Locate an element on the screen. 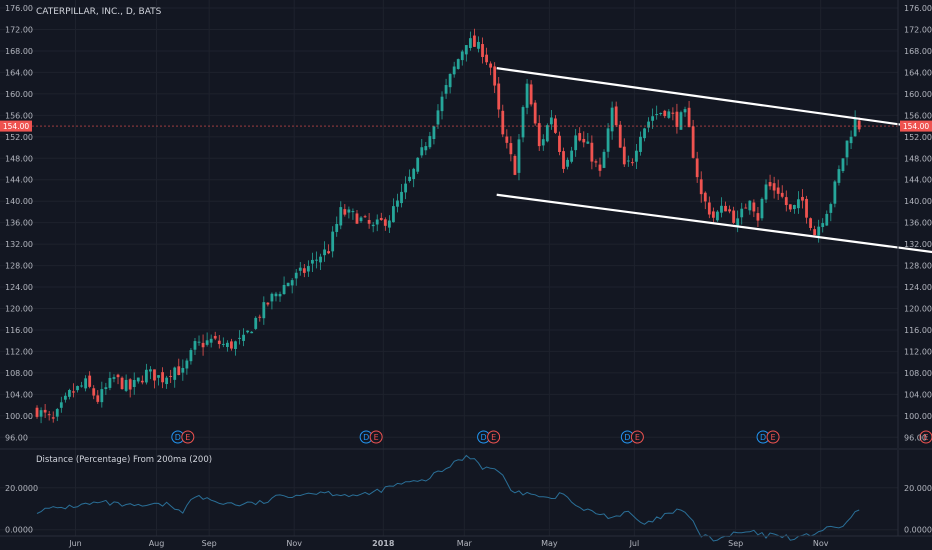 The width and height of the screenshot is (932, 550). osc-tick-label-right: 0.0000 is located at coordinates (918, 530).